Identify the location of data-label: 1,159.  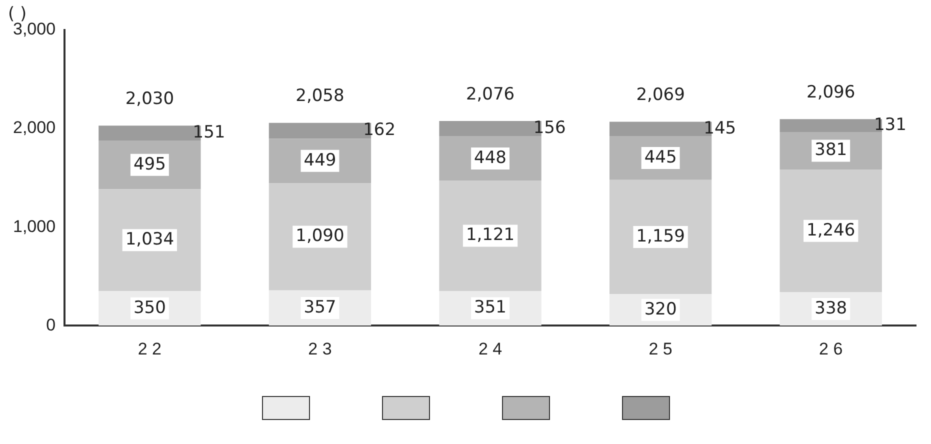
(660, 236).